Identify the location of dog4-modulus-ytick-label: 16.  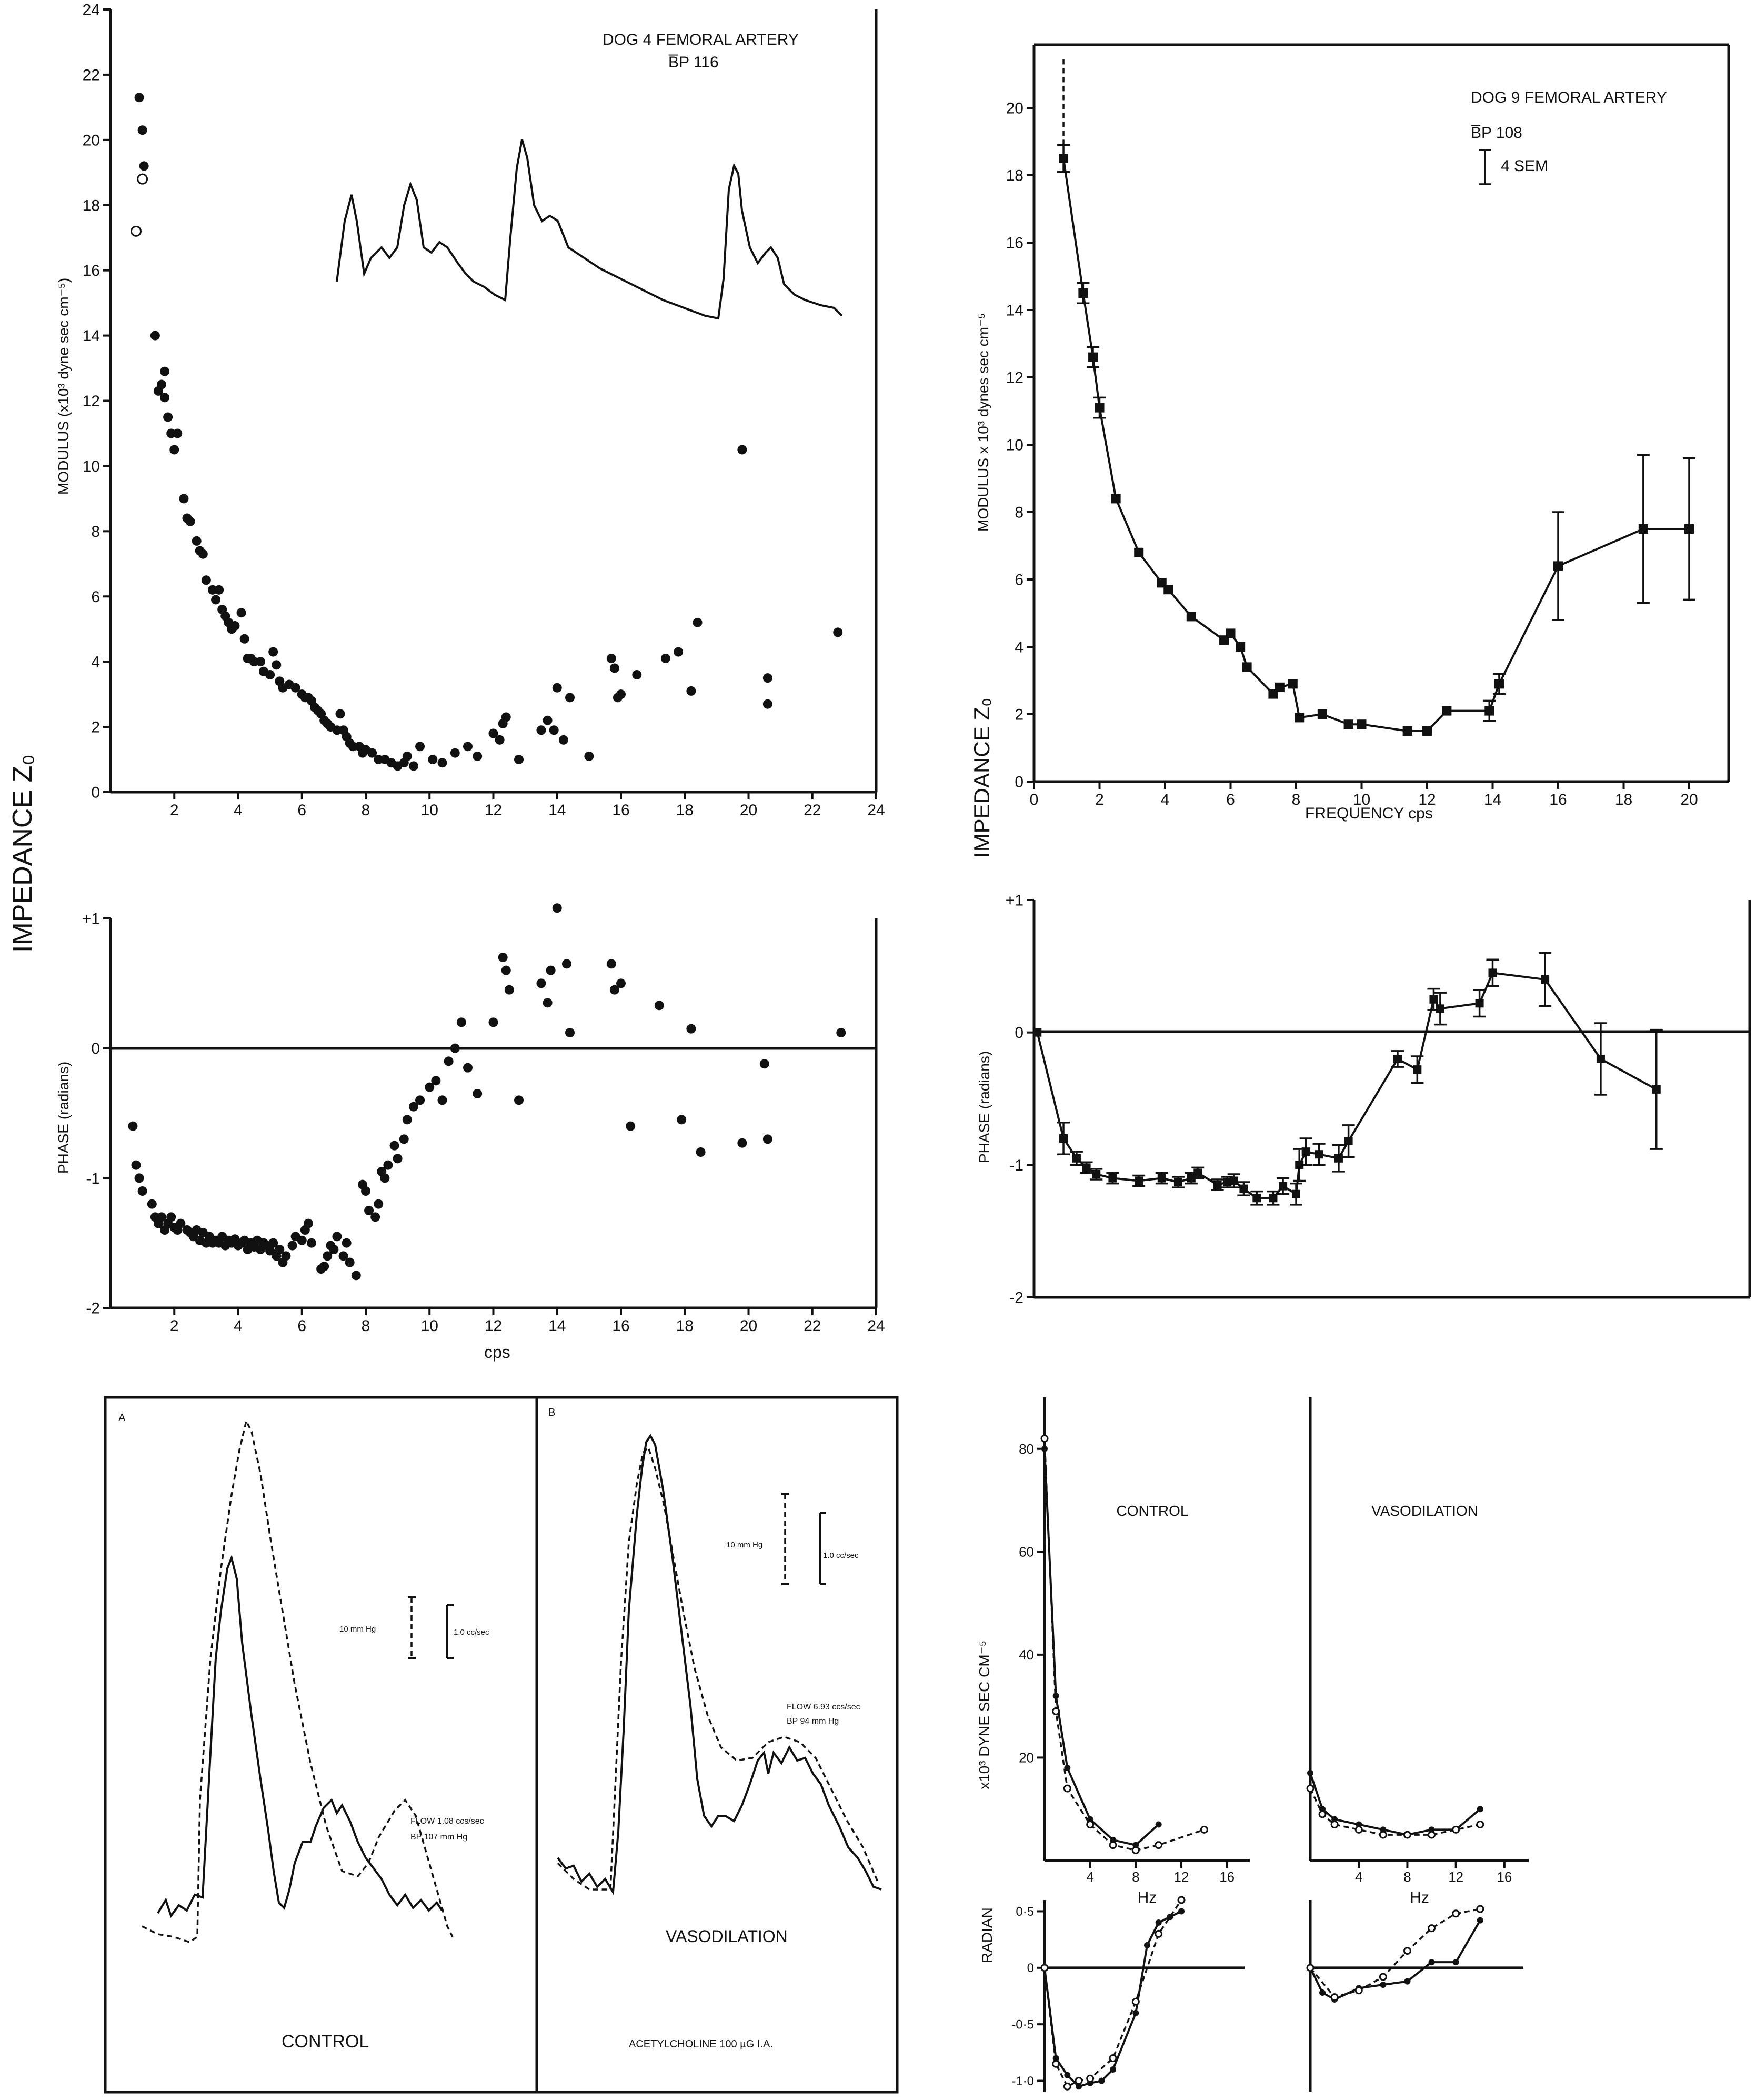
(91, 270).